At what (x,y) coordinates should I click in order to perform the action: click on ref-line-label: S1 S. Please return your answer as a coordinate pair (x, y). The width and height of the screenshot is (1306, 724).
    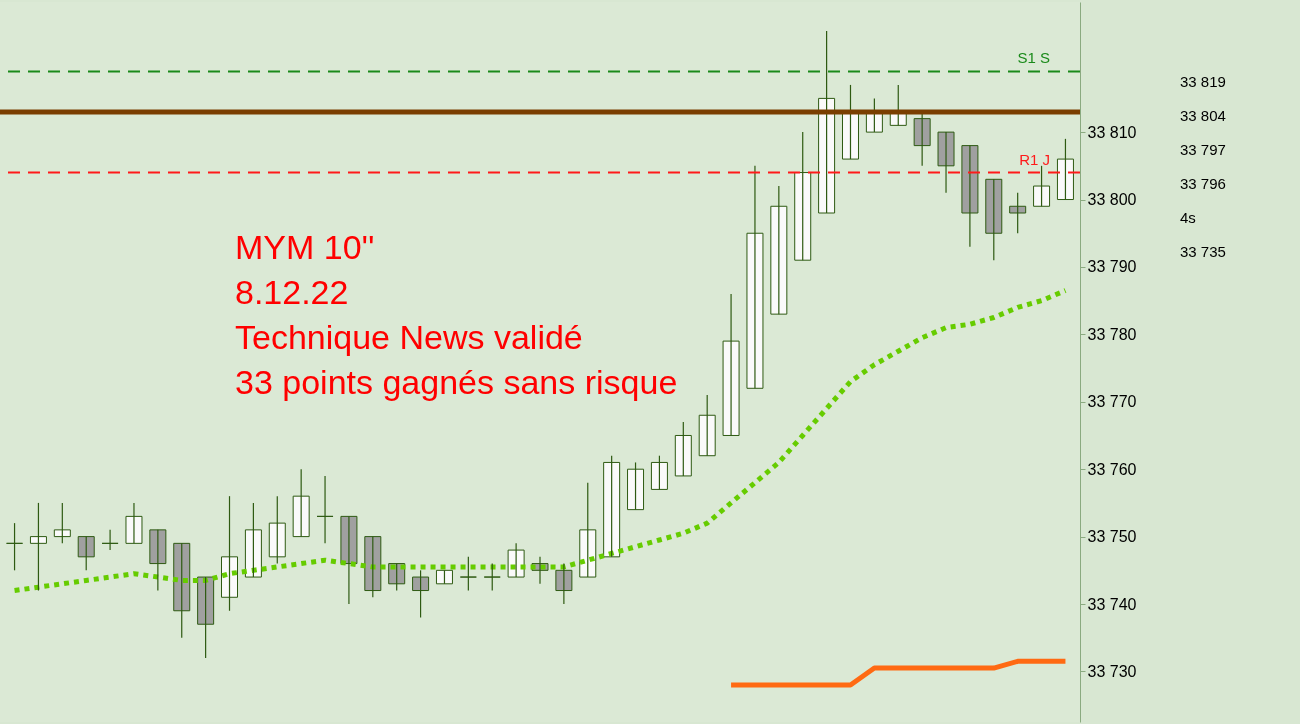
    Looking at the image, I should click on (1033, 58).